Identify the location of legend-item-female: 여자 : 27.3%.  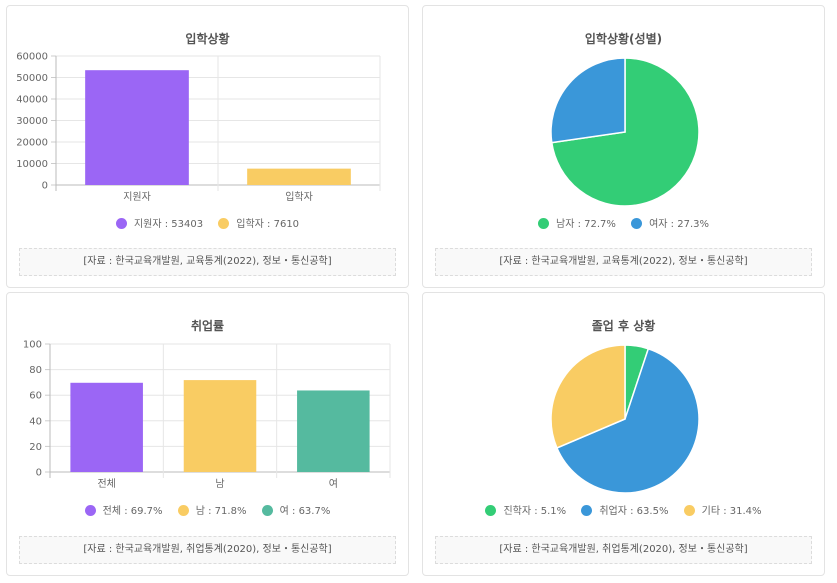
(670, 222).